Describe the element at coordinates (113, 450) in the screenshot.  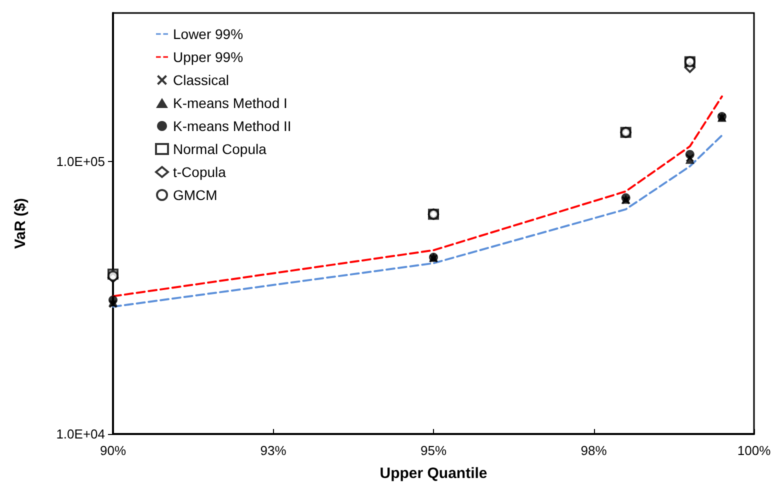
I see `x-tick-label: 90%` at that location.